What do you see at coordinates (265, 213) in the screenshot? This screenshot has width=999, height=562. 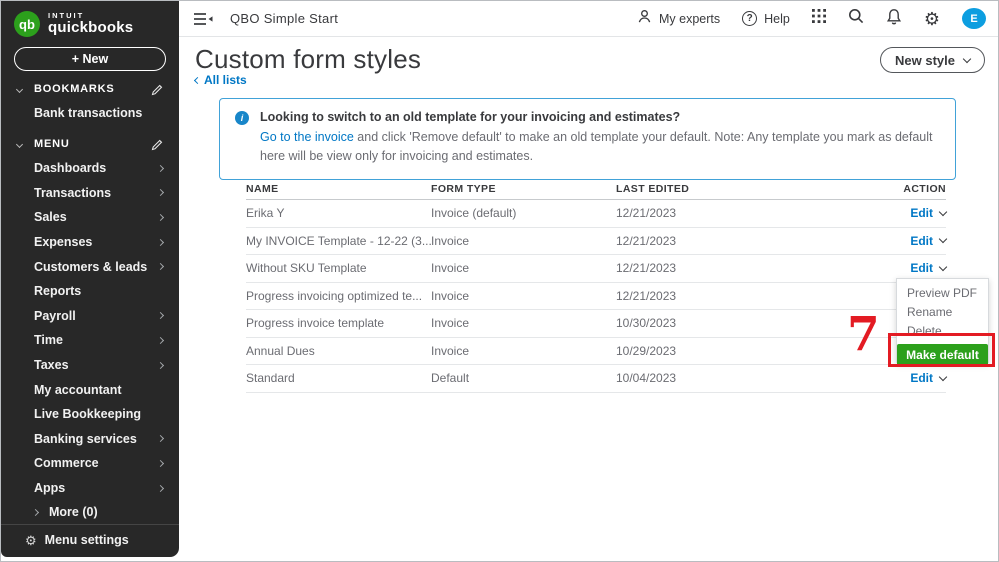 I see `cell-name: Erika Y` at bounding box center [265, 213].